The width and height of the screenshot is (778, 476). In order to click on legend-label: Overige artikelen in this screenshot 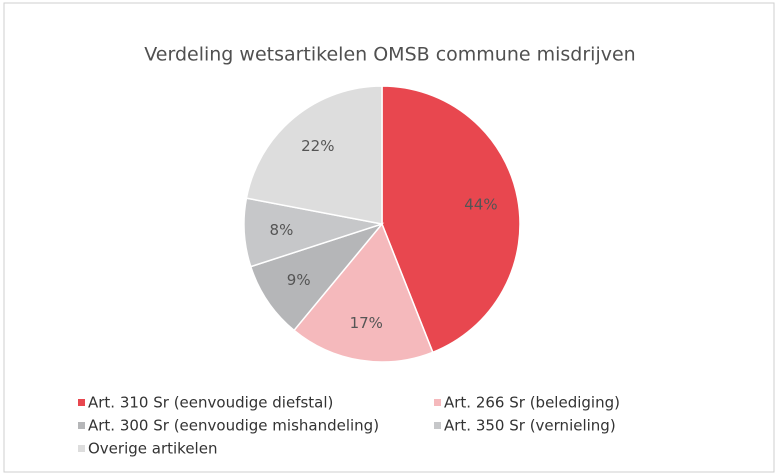, I will do `click(152, 449)`.